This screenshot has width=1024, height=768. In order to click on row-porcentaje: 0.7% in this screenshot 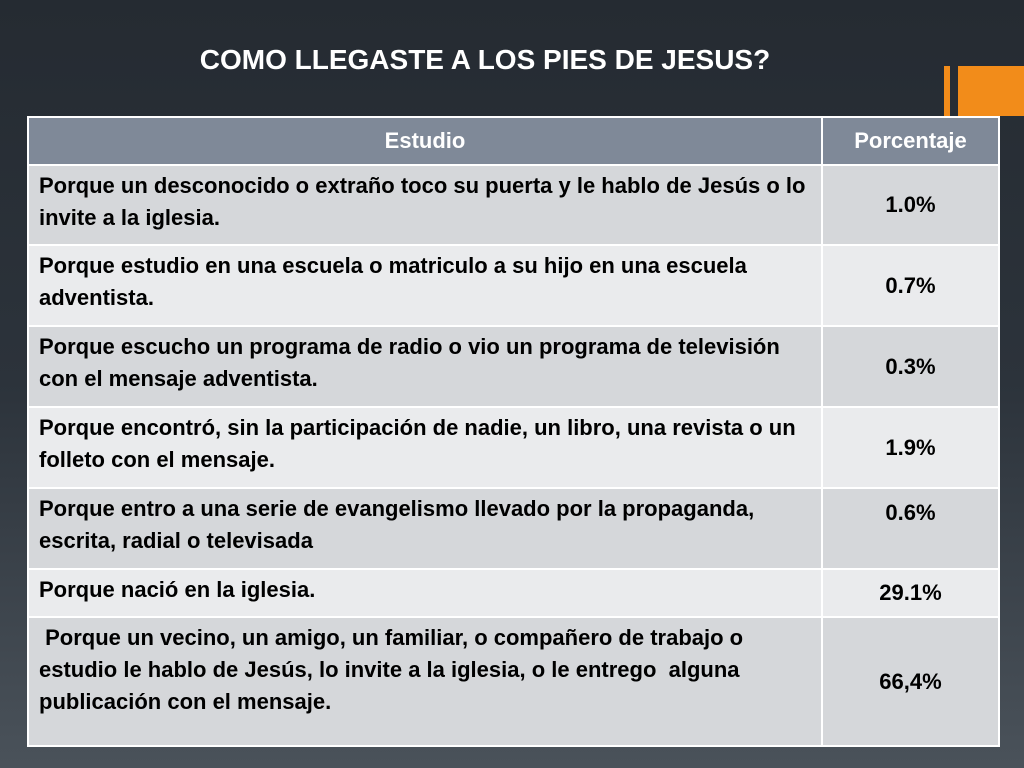, I will do `click(910, 285)`.